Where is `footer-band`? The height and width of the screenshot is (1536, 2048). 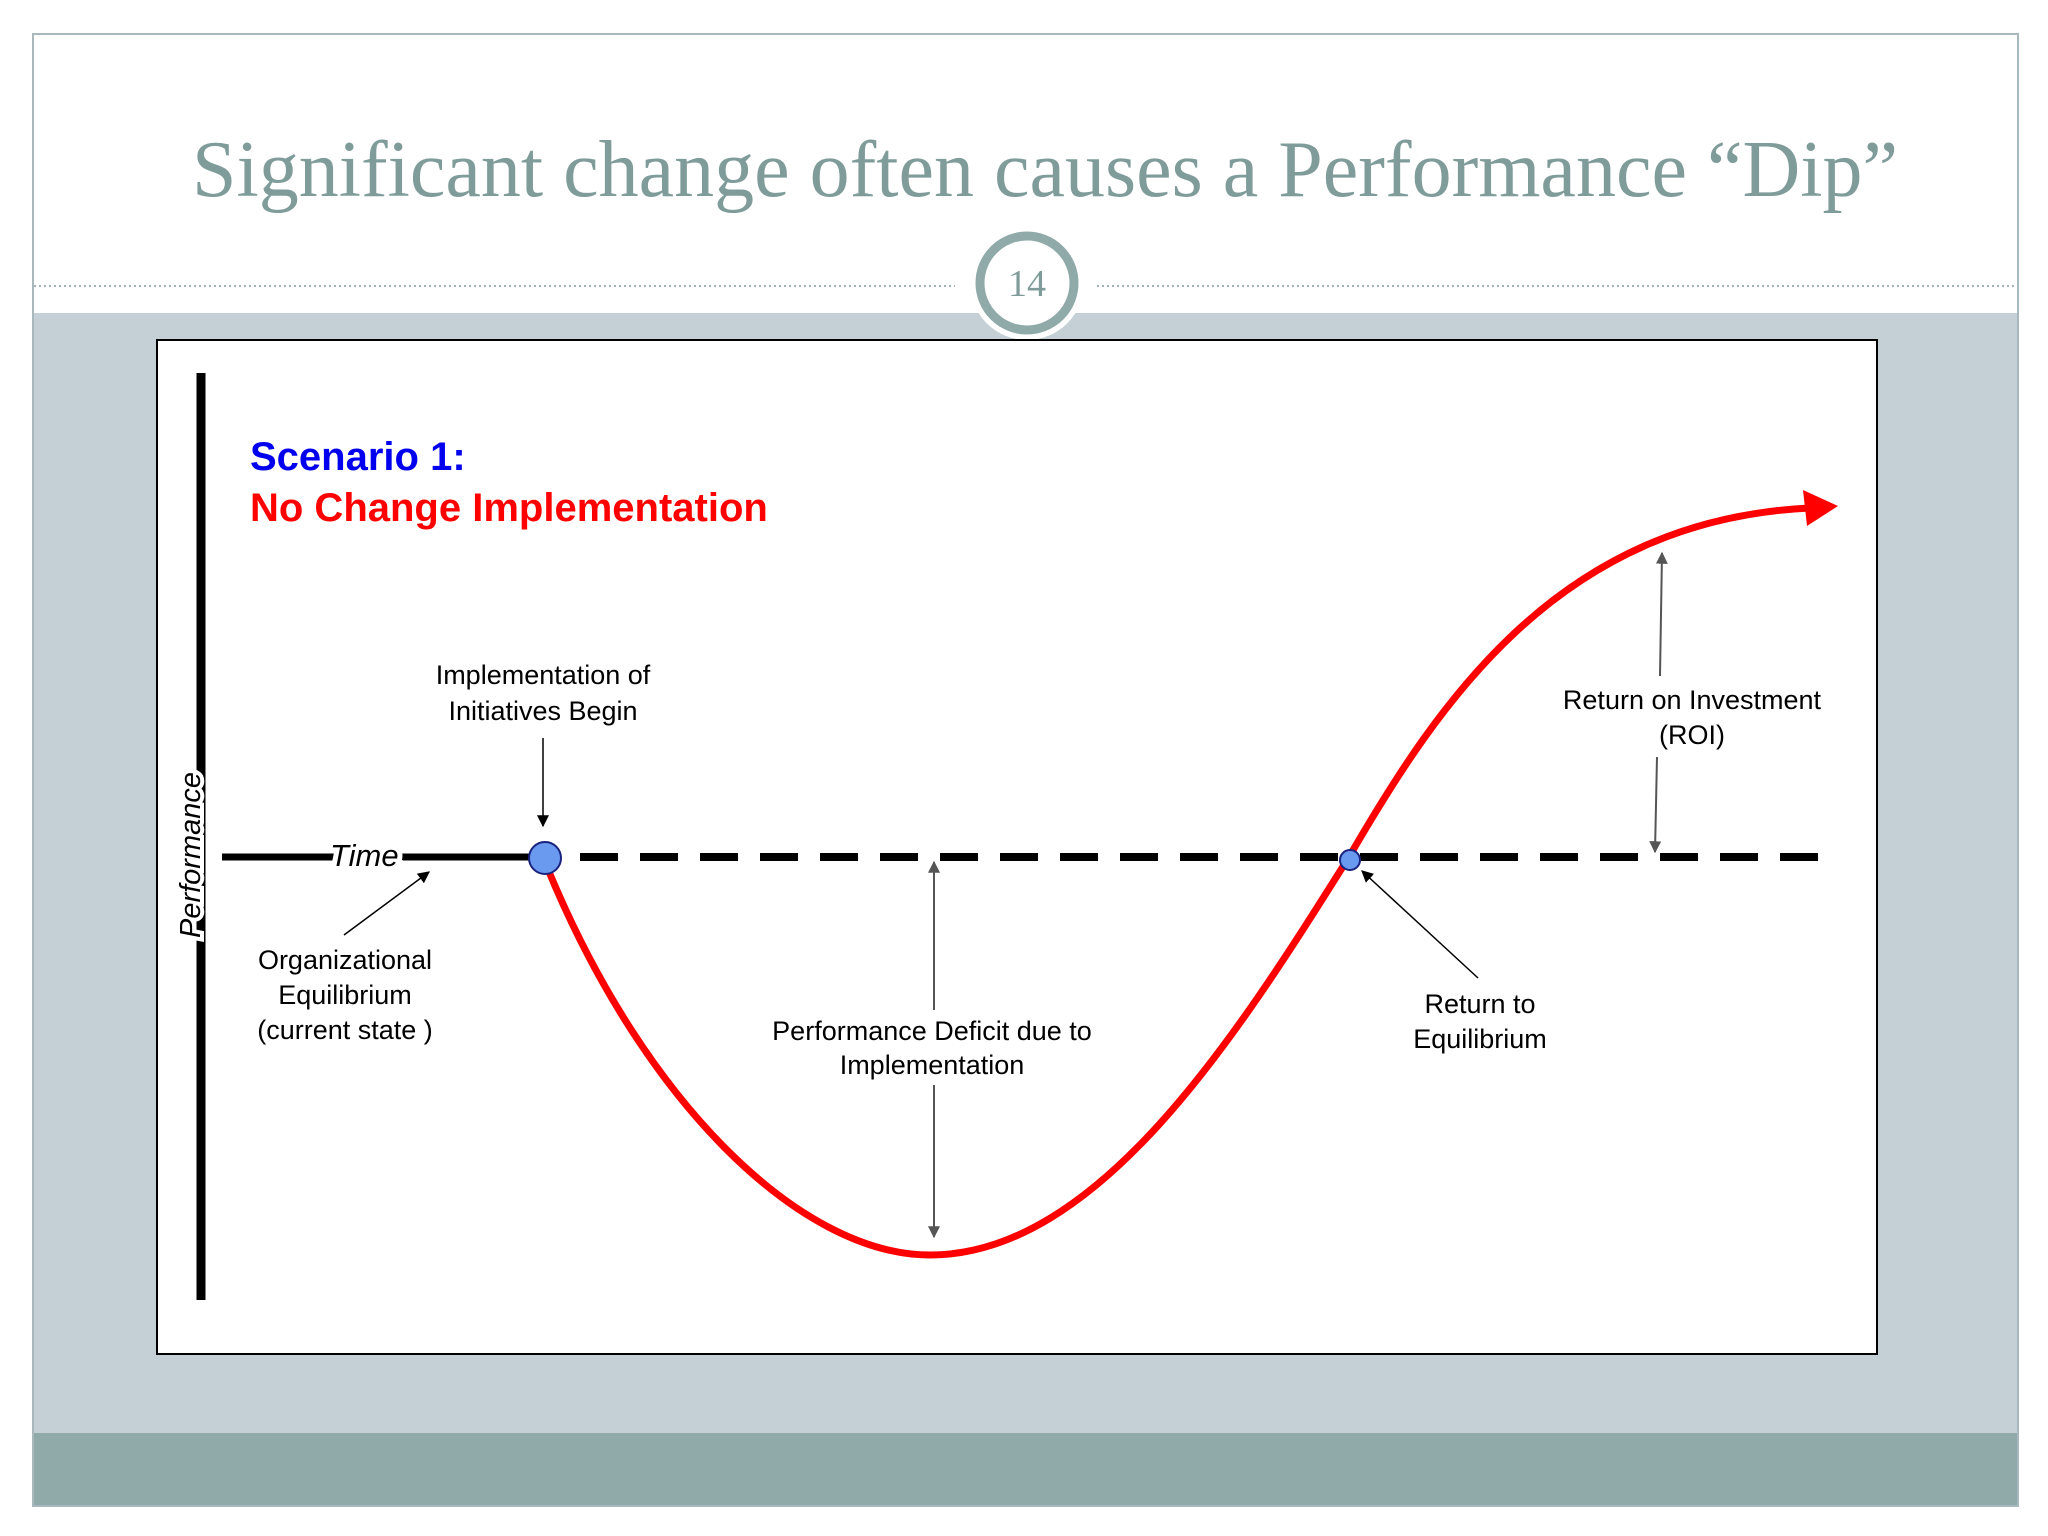
footer-band is located at coordinates (1025, 1469).